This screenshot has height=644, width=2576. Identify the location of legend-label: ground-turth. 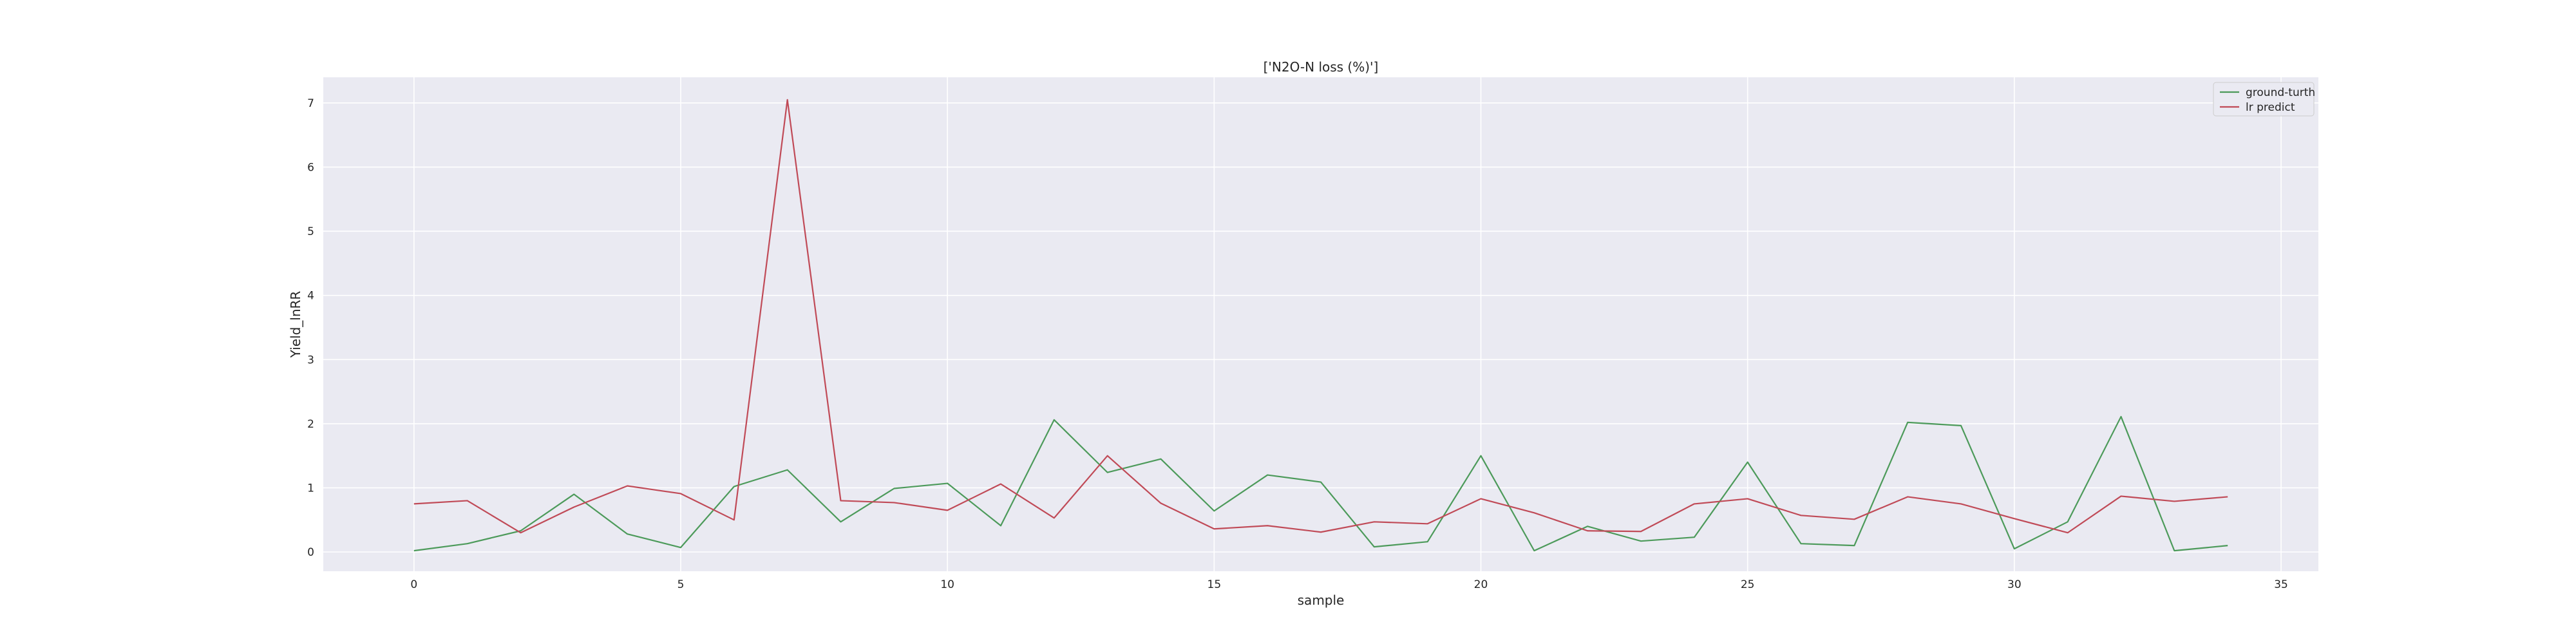
(2280, 92).